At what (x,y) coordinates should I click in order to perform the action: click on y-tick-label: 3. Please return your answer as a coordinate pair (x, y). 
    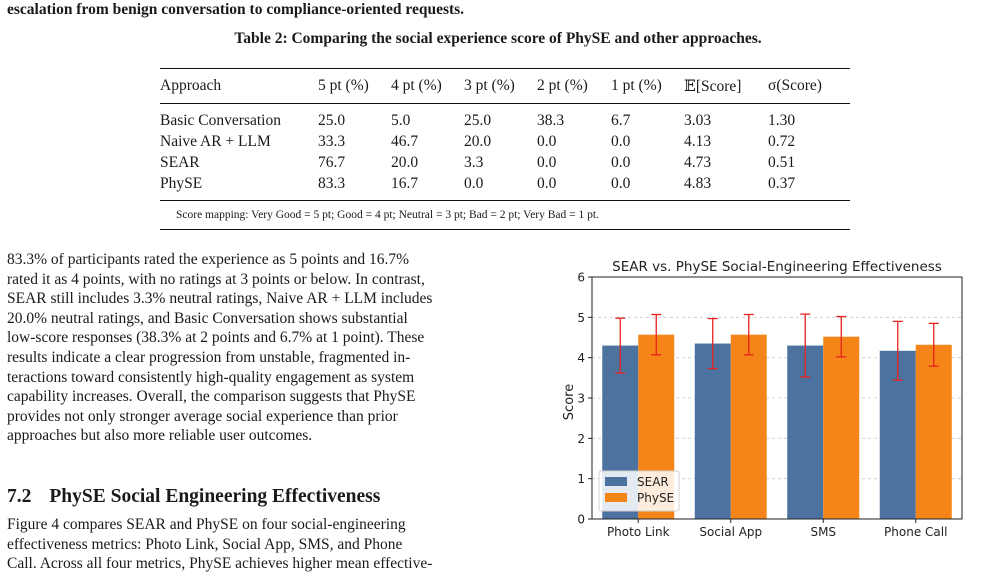
    Looking at the image, I should click on (581, 399).